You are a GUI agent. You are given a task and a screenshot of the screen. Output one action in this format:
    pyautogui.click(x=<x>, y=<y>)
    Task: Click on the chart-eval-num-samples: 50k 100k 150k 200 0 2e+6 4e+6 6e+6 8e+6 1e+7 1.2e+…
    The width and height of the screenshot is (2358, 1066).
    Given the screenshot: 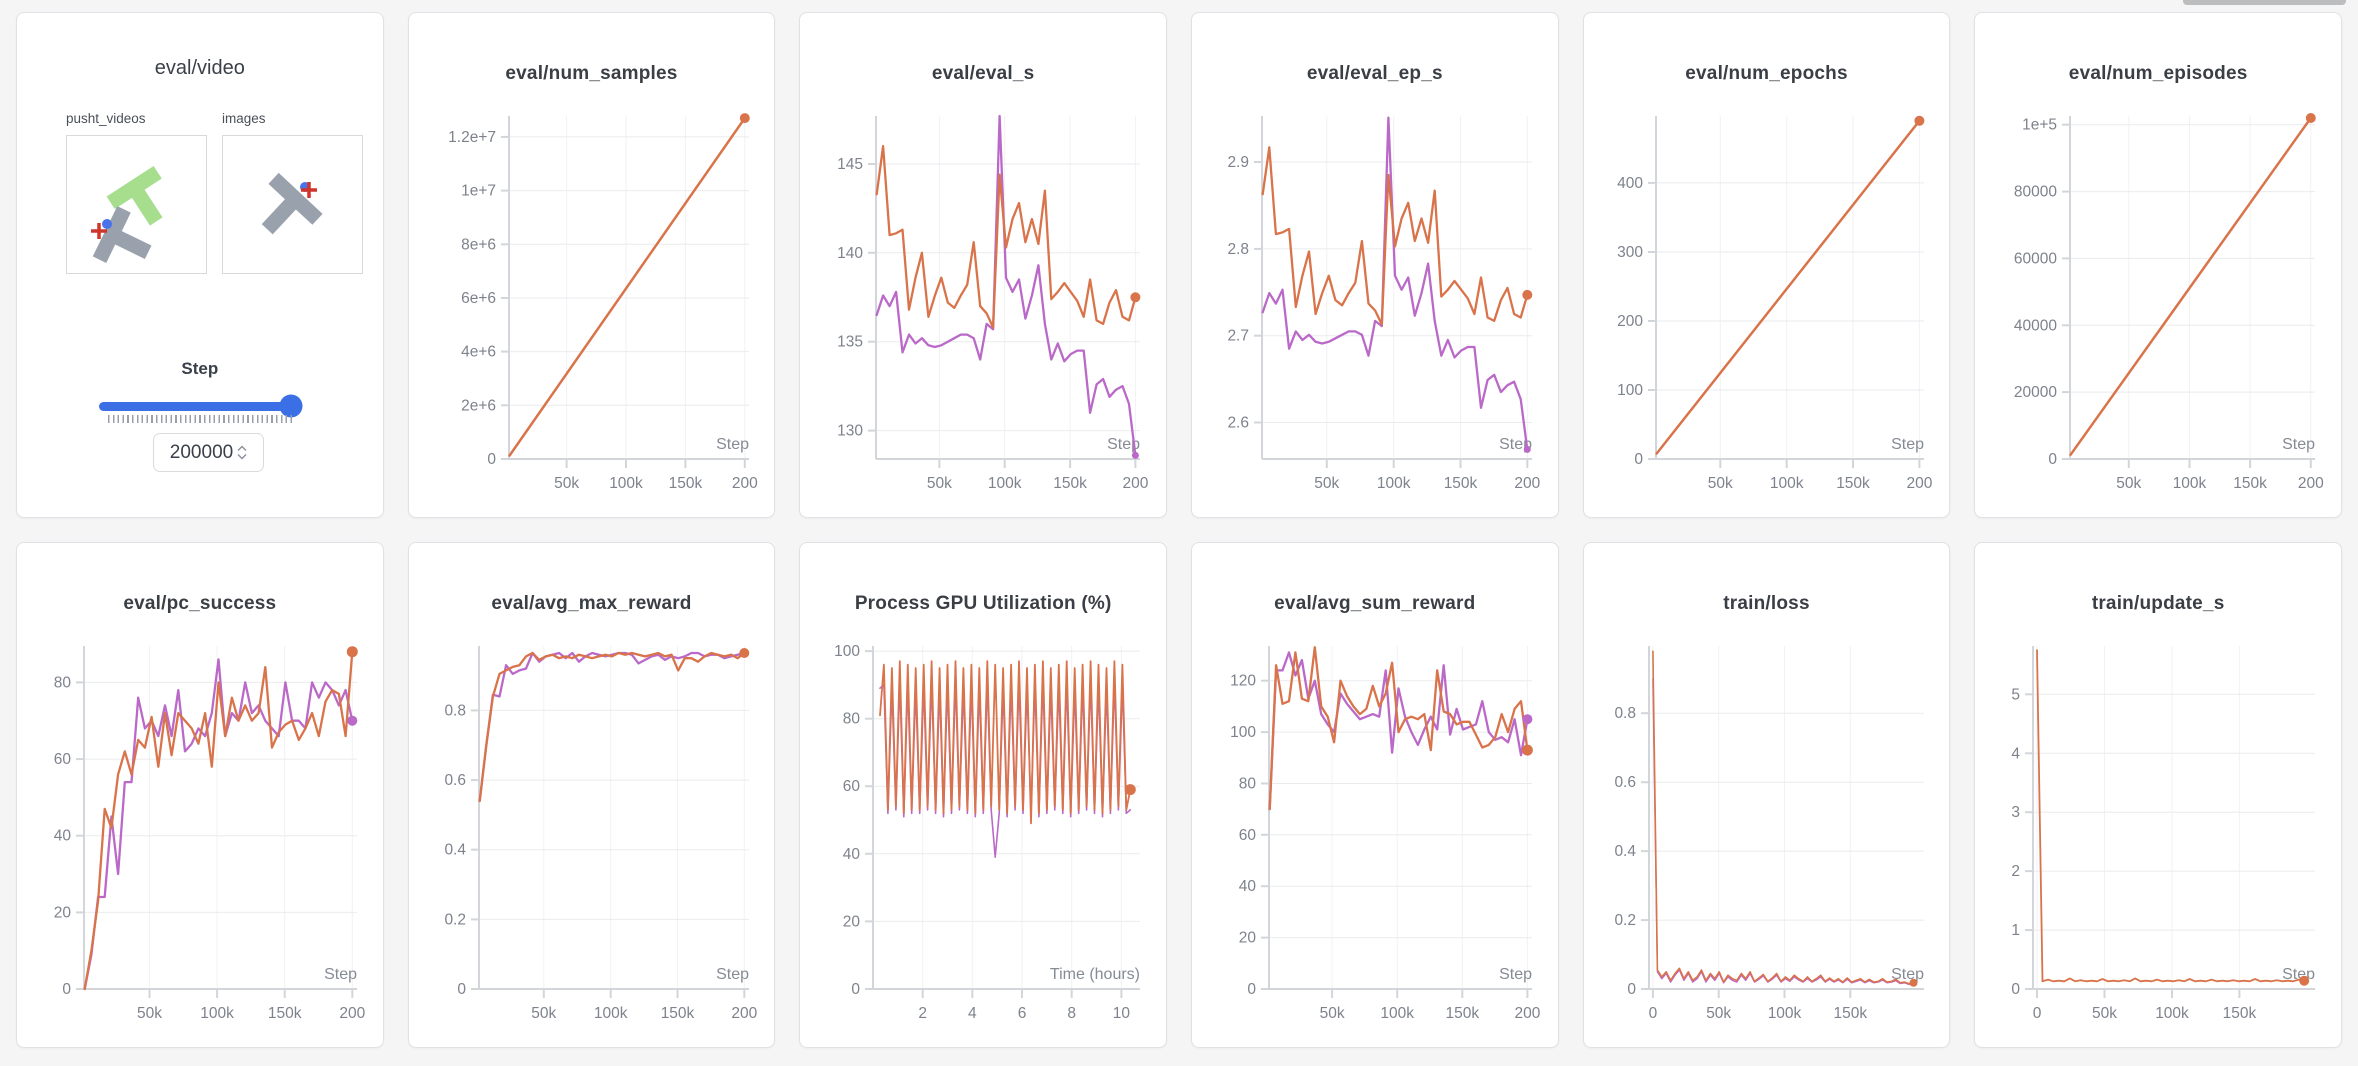 What is the action you would take?
    pyautogui.click(x=592, y=294)
    